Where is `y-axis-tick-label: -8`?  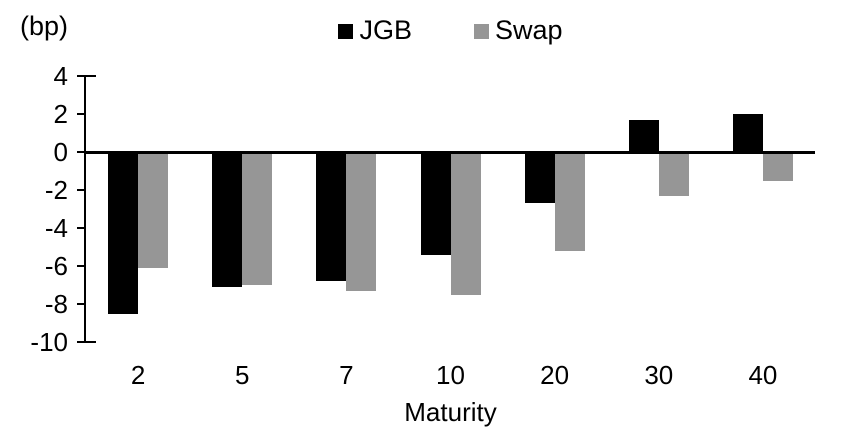
y-axis-tick-label: -8 is located at coordinates (56, 304).